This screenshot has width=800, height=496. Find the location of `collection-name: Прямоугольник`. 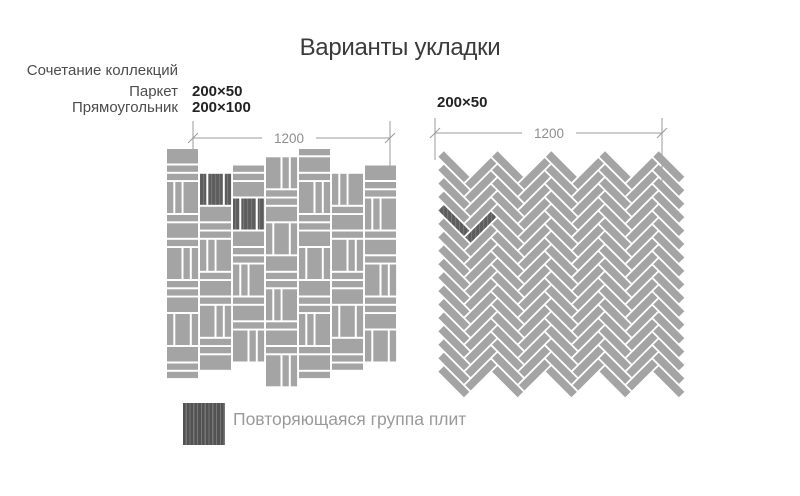

collection-name: Прямоугольник is located at coordinates (124, 107).